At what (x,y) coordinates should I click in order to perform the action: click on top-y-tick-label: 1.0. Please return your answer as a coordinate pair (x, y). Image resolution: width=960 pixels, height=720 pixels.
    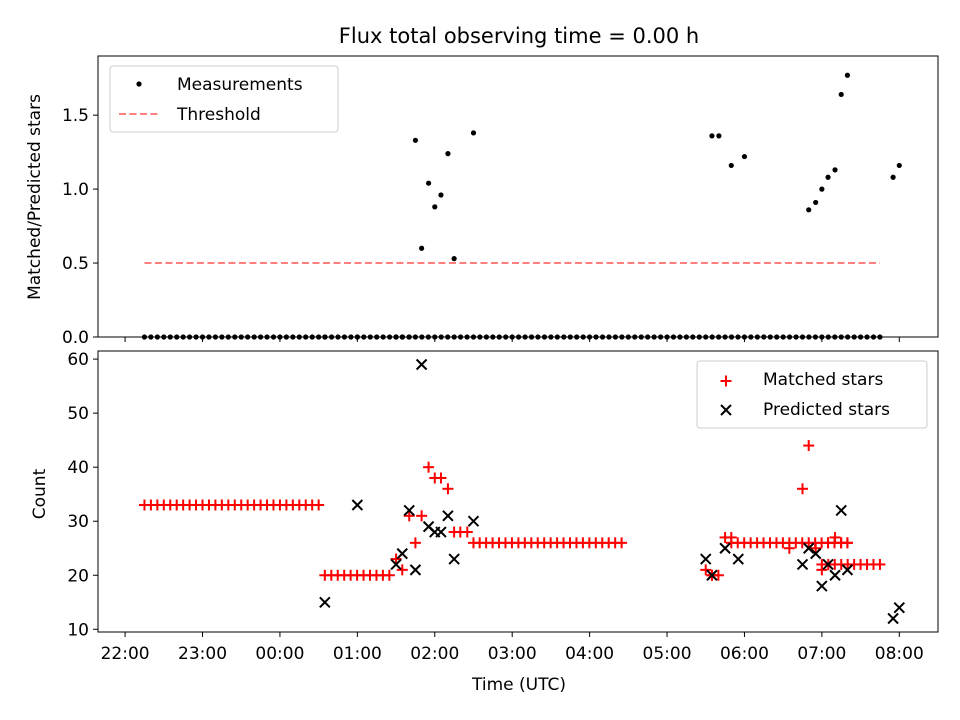
    Looking at the image, I should click on (75, 190).